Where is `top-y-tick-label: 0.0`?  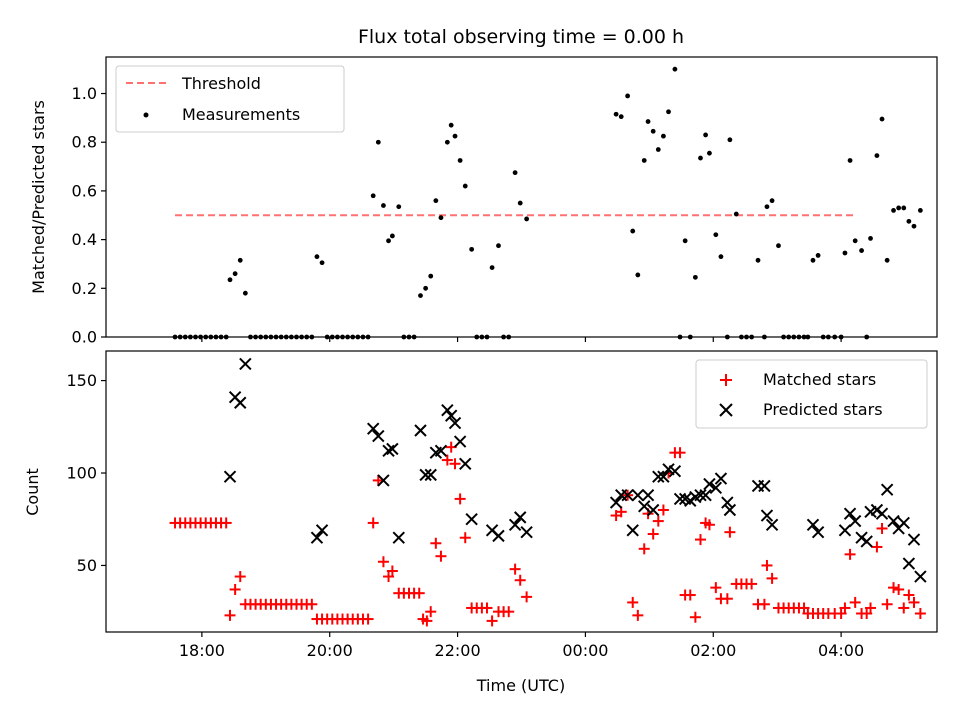 top-y-tick-label: 0.0 is located at coordinates (84, 337).